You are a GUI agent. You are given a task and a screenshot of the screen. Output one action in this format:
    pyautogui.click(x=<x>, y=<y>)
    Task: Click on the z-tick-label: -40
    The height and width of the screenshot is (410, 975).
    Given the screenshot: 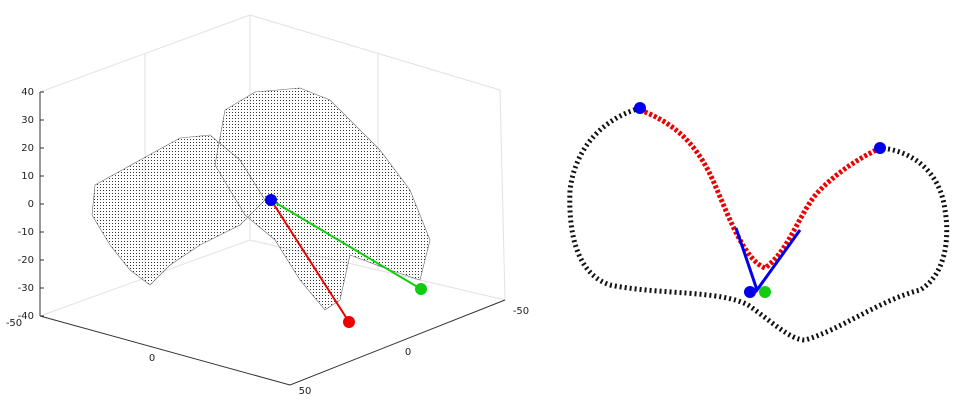 What is the action you would take?
    pyautogui.click(x=26, y=316)
    